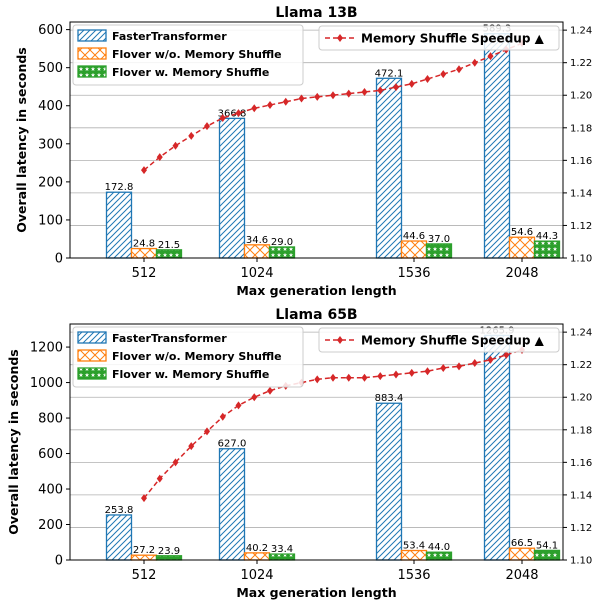 The width and height of the screenshot is (605, 604). What do you see at coordinates (50, 182) in the screenshot?
I see `y-tick-label: 200` at bounding box center [50, 182].